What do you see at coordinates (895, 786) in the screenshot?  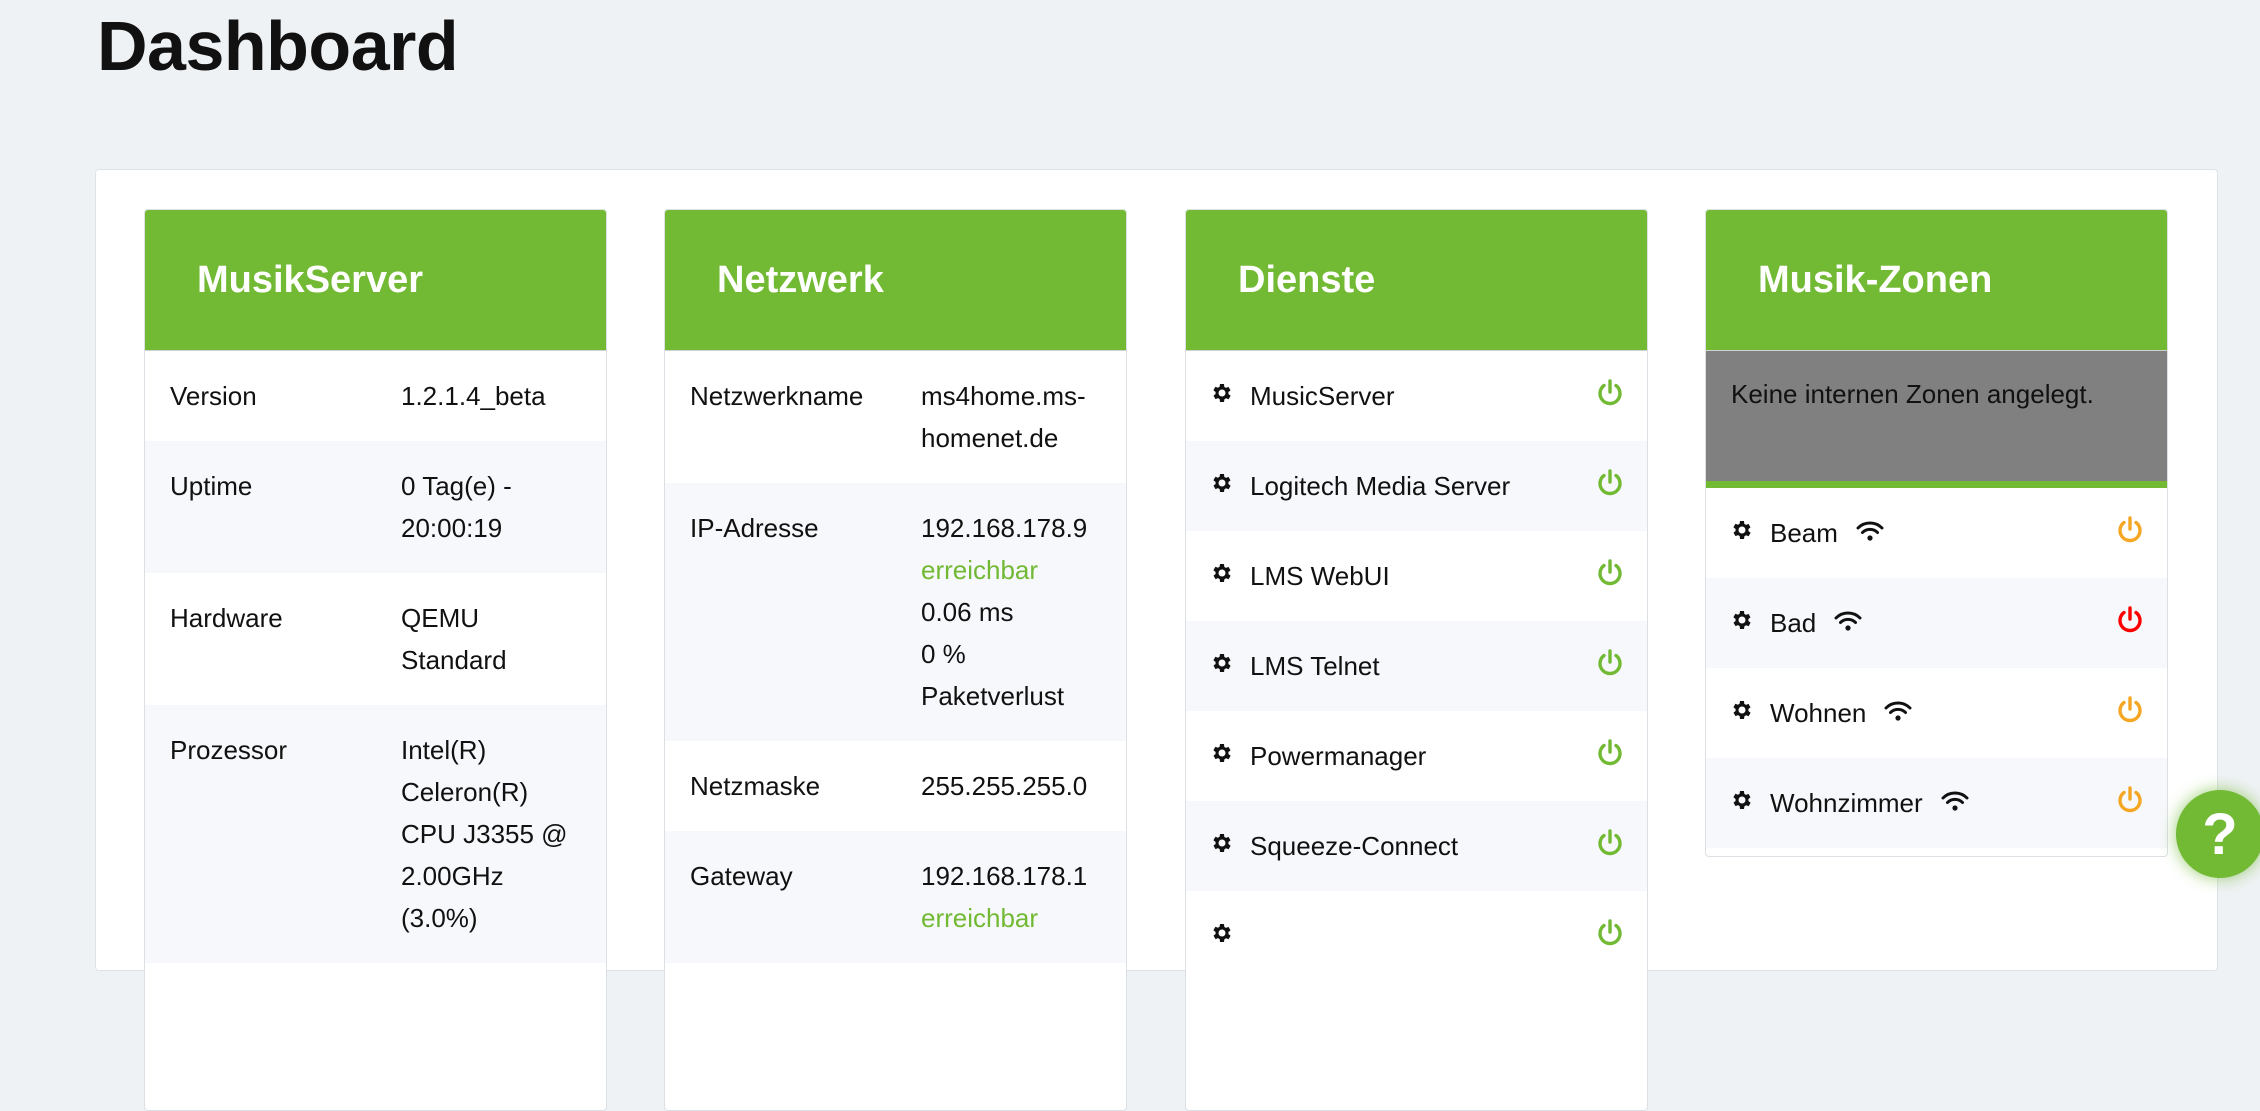 I see `info-row: Netzmaske 255.255.255.0` at bounding box center [895, 786].